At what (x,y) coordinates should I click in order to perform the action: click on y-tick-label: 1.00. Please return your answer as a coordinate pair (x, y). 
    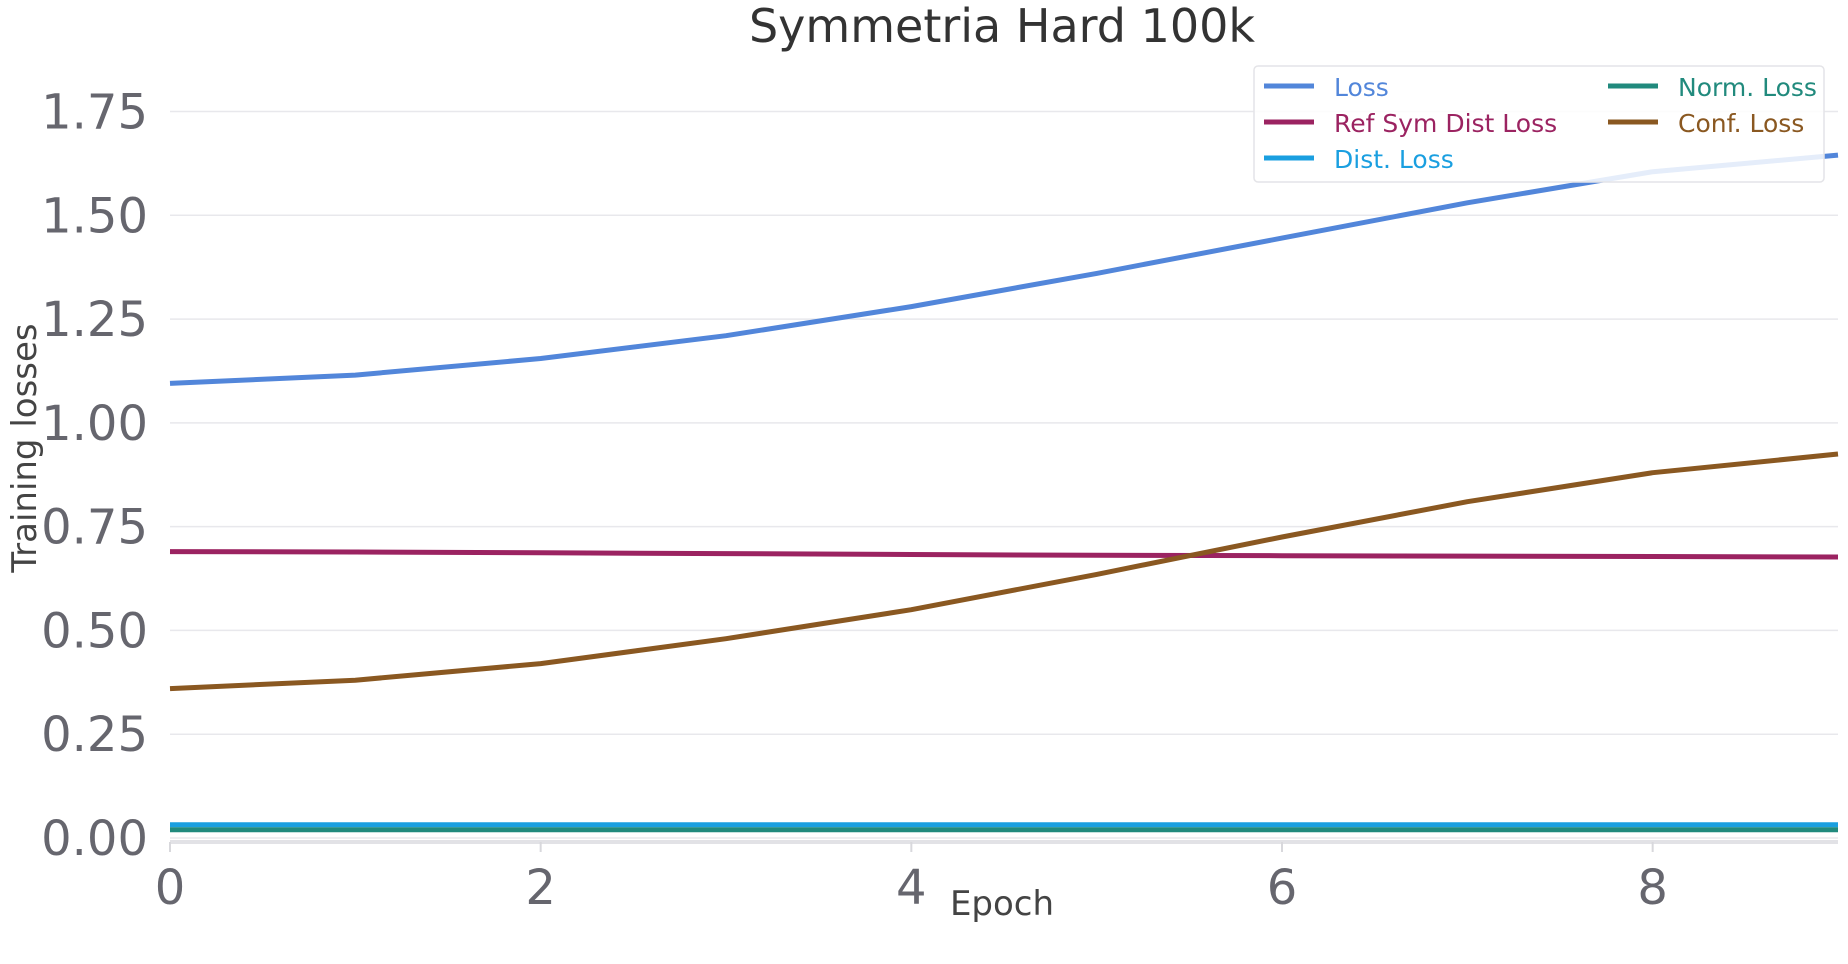
    Looking at the image, I should click on (94, 424).